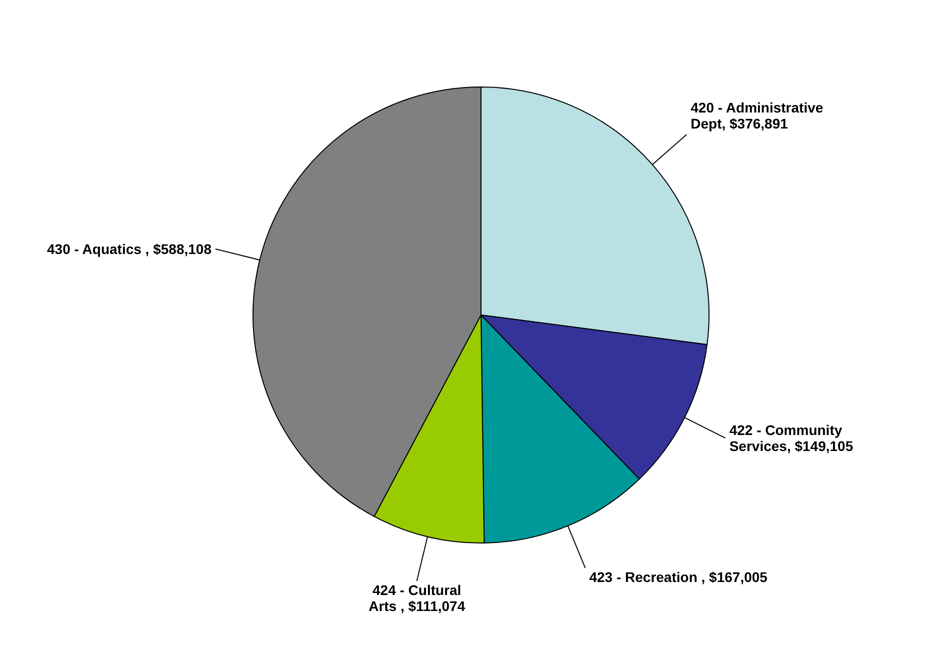 Image resolution: width=941 pixels, height=654 pixels. Describe the element at coordinates (757, 116) in the screenshot. I see `slice-label: 420 - Administrative Dept, $376,891` at that location.